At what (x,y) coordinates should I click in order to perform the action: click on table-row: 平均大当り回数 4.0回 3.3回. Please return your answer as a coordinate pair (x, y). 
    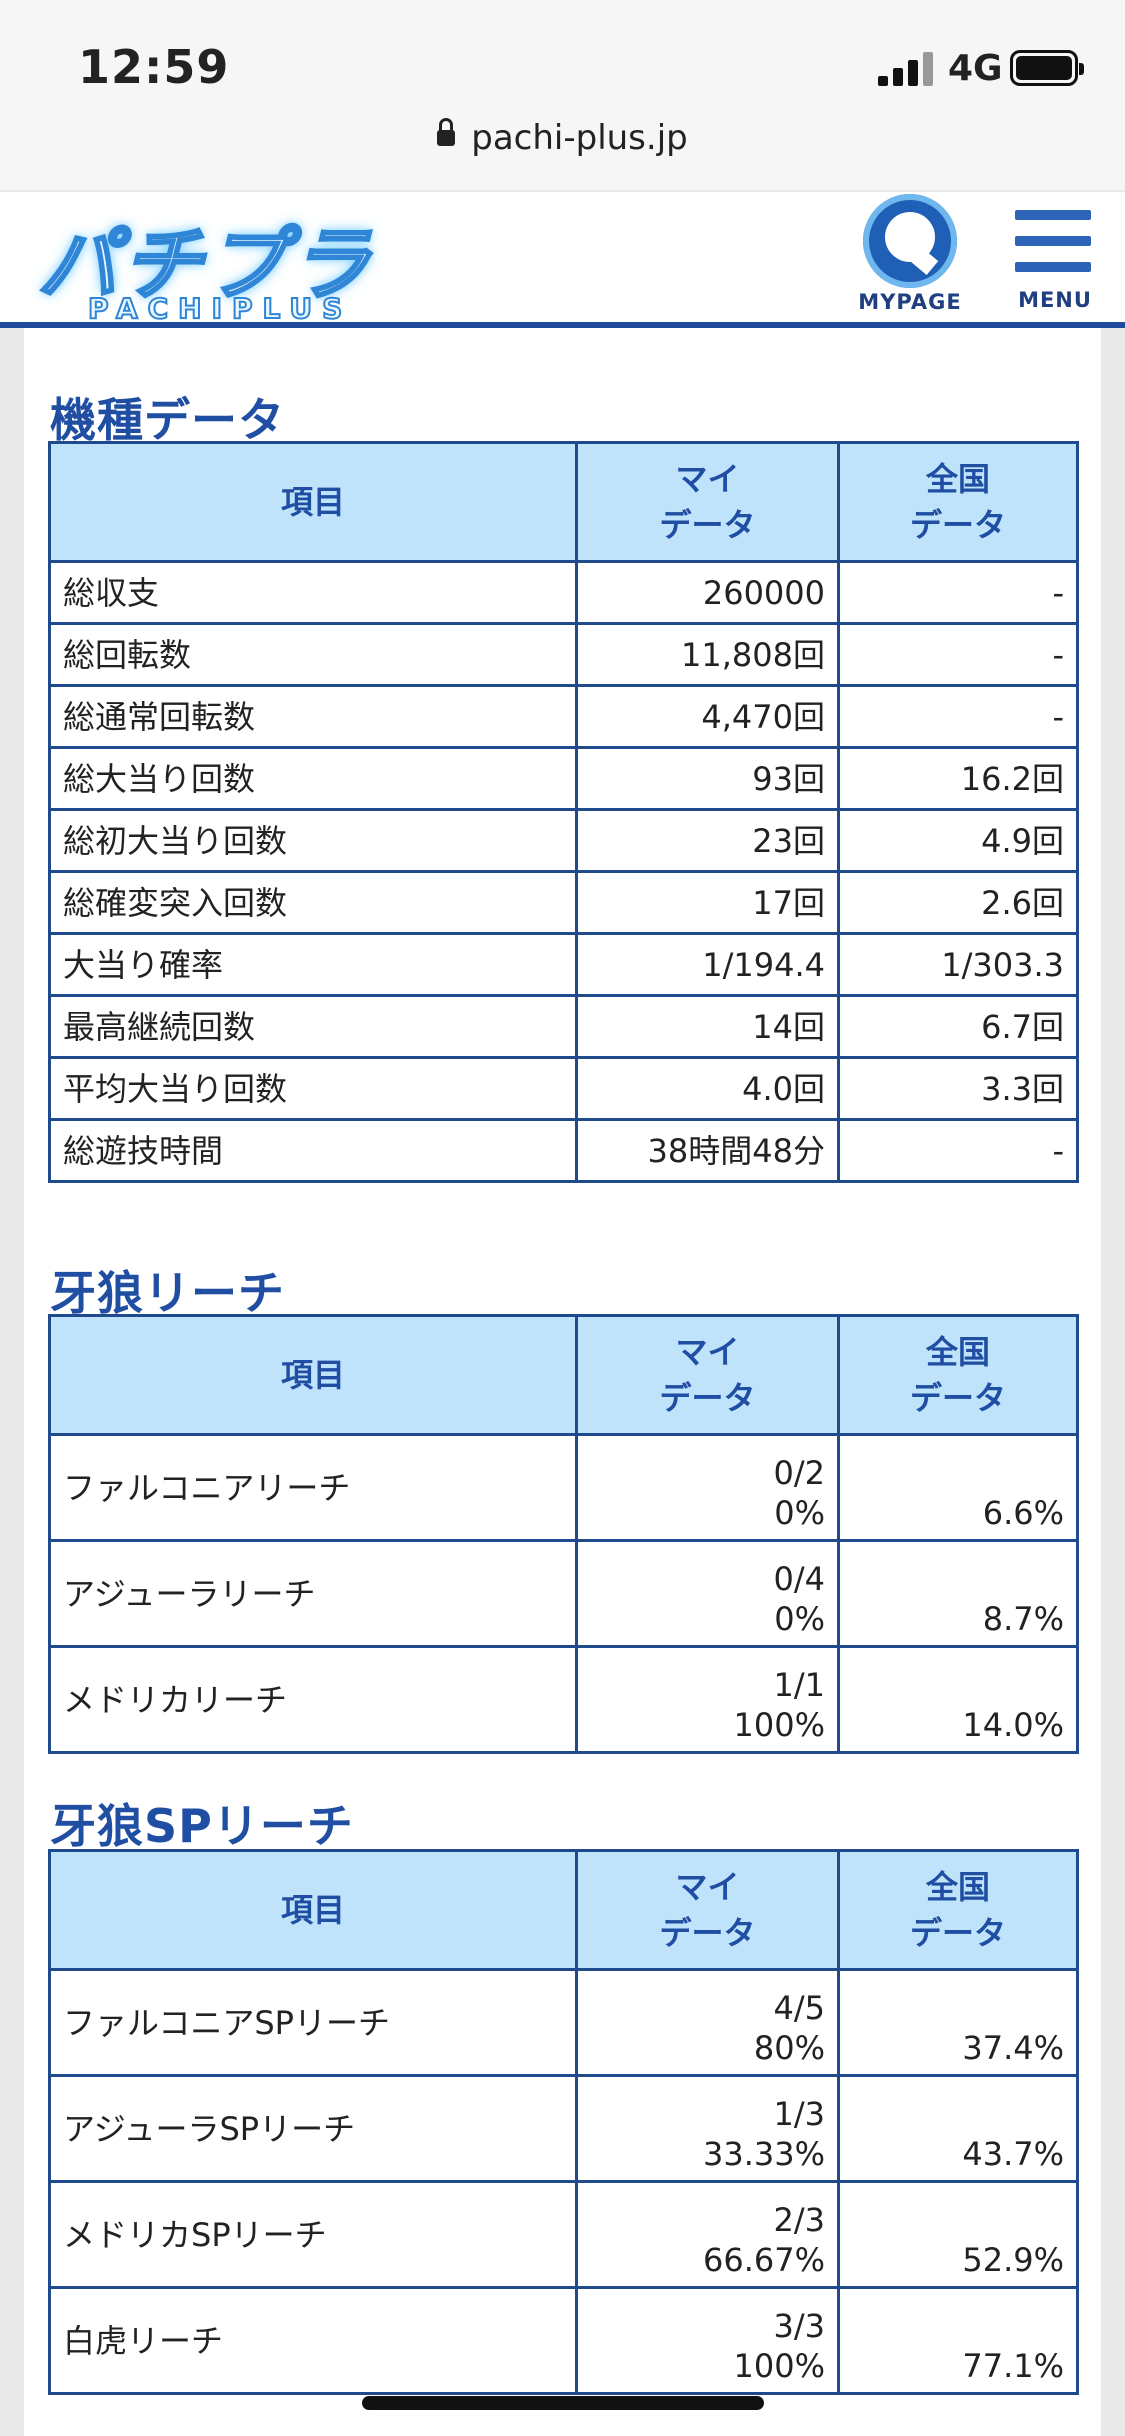
    Looking at the image, I should click on (563, 1088).